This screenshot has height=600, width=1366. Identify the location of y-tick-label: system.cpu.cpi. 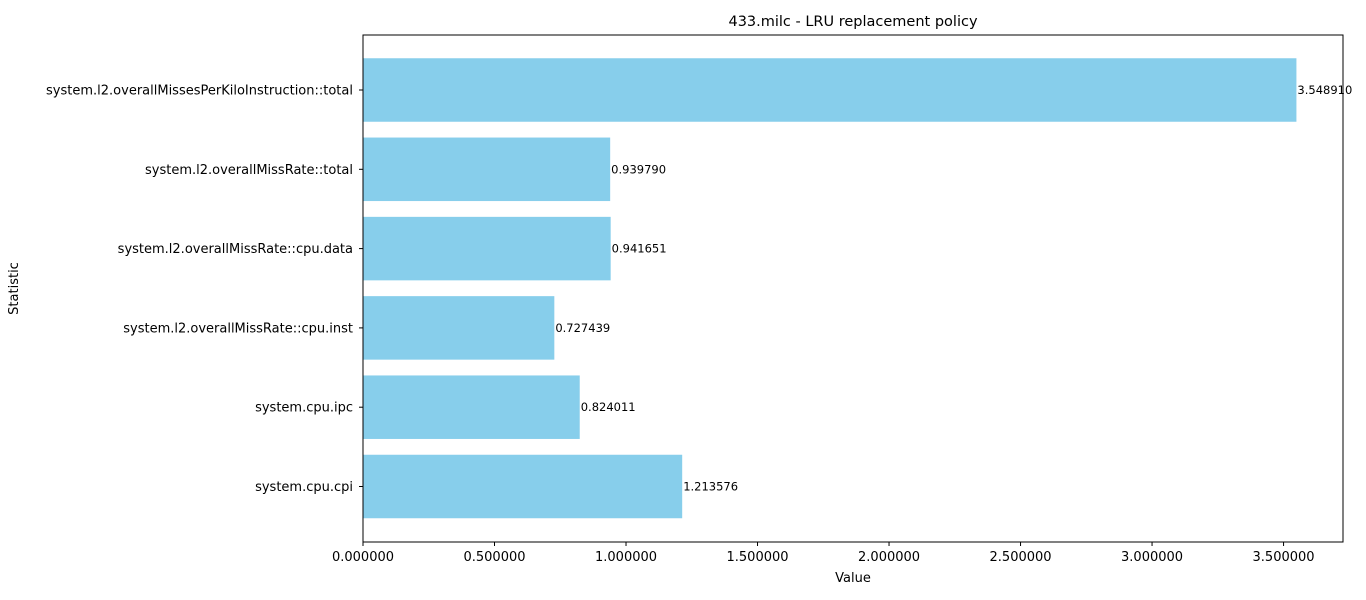
(304, 487).